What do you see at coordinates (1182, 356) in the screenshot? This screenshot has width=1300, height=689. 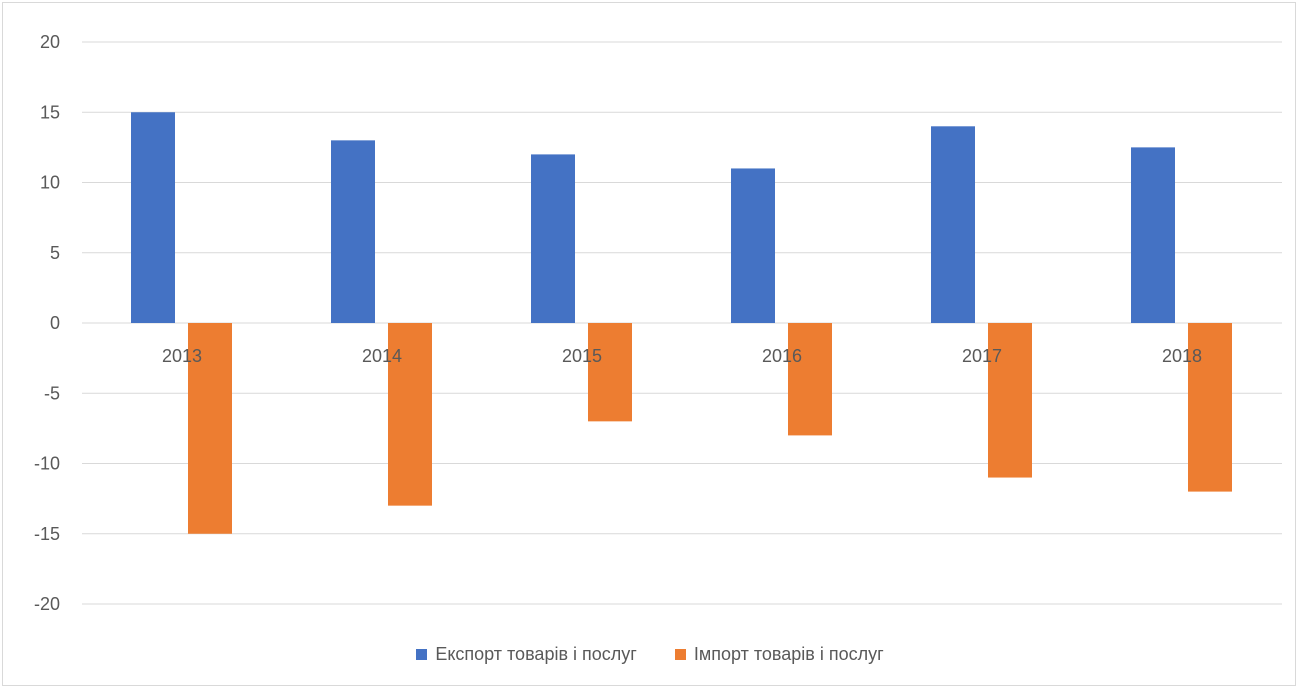 I see `x-tick-label: 2018` at bounding box center [1182, 356].